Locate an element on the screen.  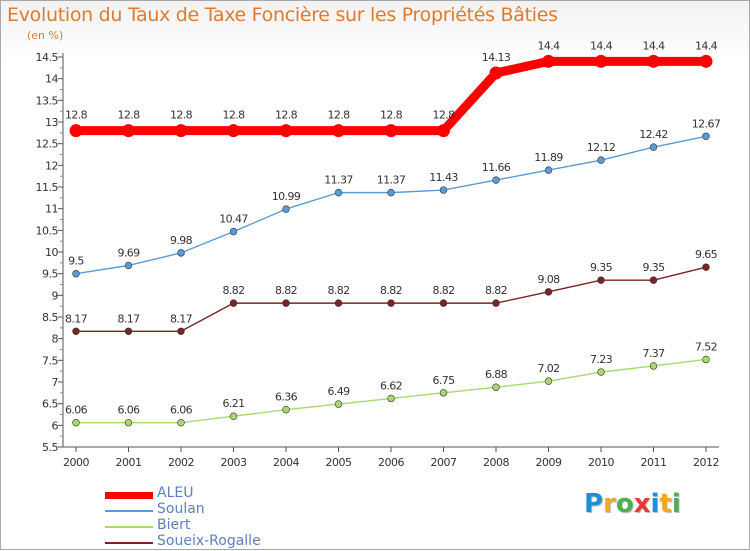
logo-letter: o is located at coordinates (624, 504).